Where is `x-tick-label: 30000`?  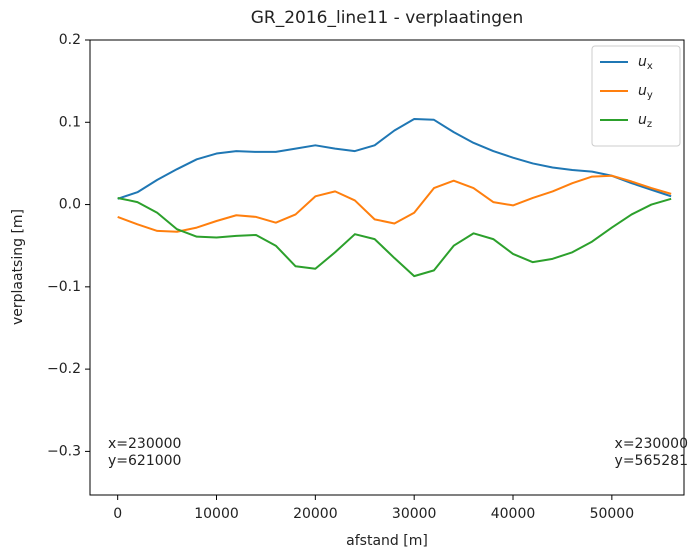
x-tick-label: 30000 is located at coordinates (414, 514).